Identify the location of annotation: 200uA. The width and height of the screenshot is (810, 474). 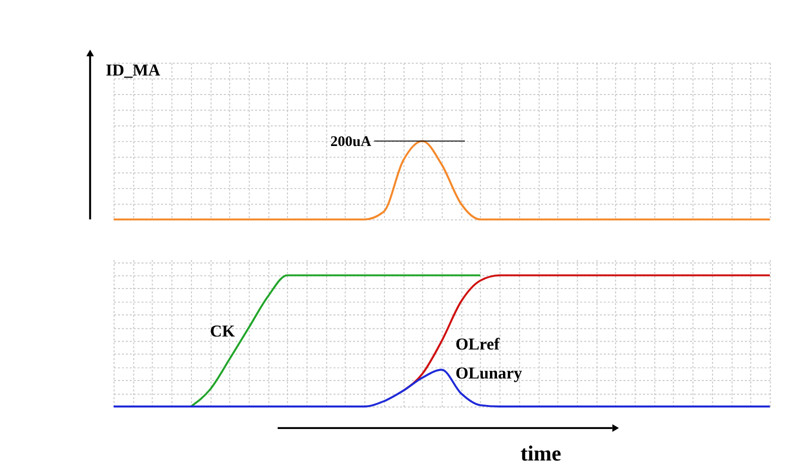
(351, 142).